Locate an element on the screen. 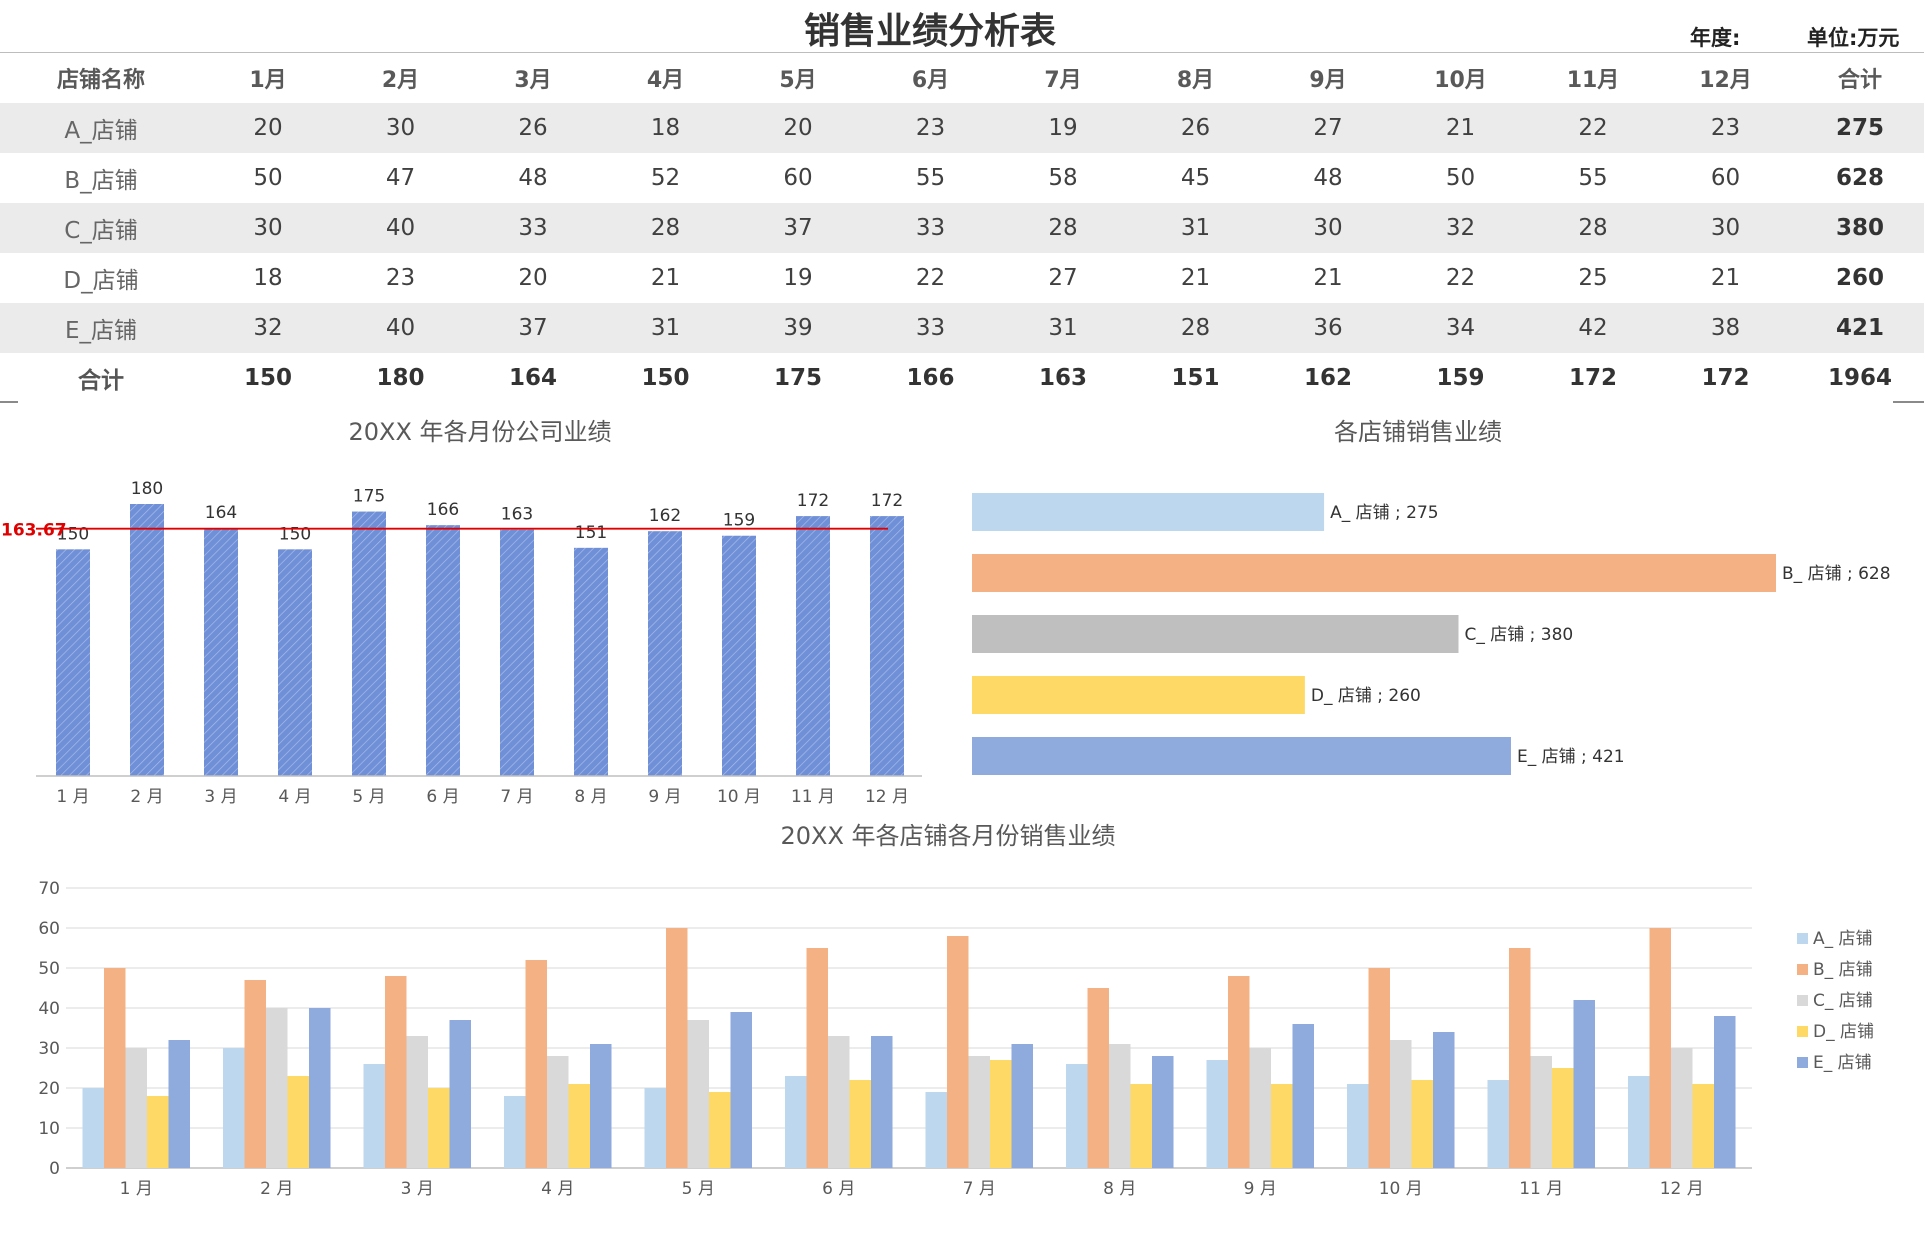 The image size is (1924, 1253). value-cell: 55 is located at coordinates (930, 178).